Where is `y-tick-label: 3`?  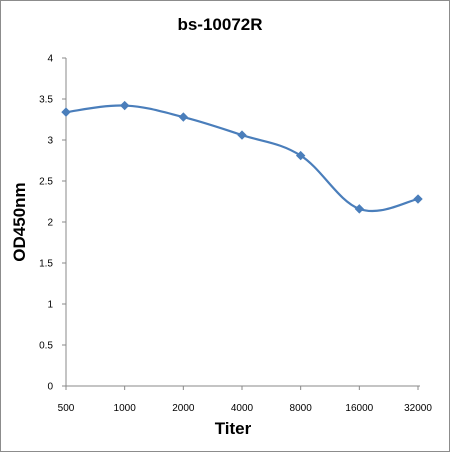
y-tick-label: 3 is located at coordinates (50, 141).